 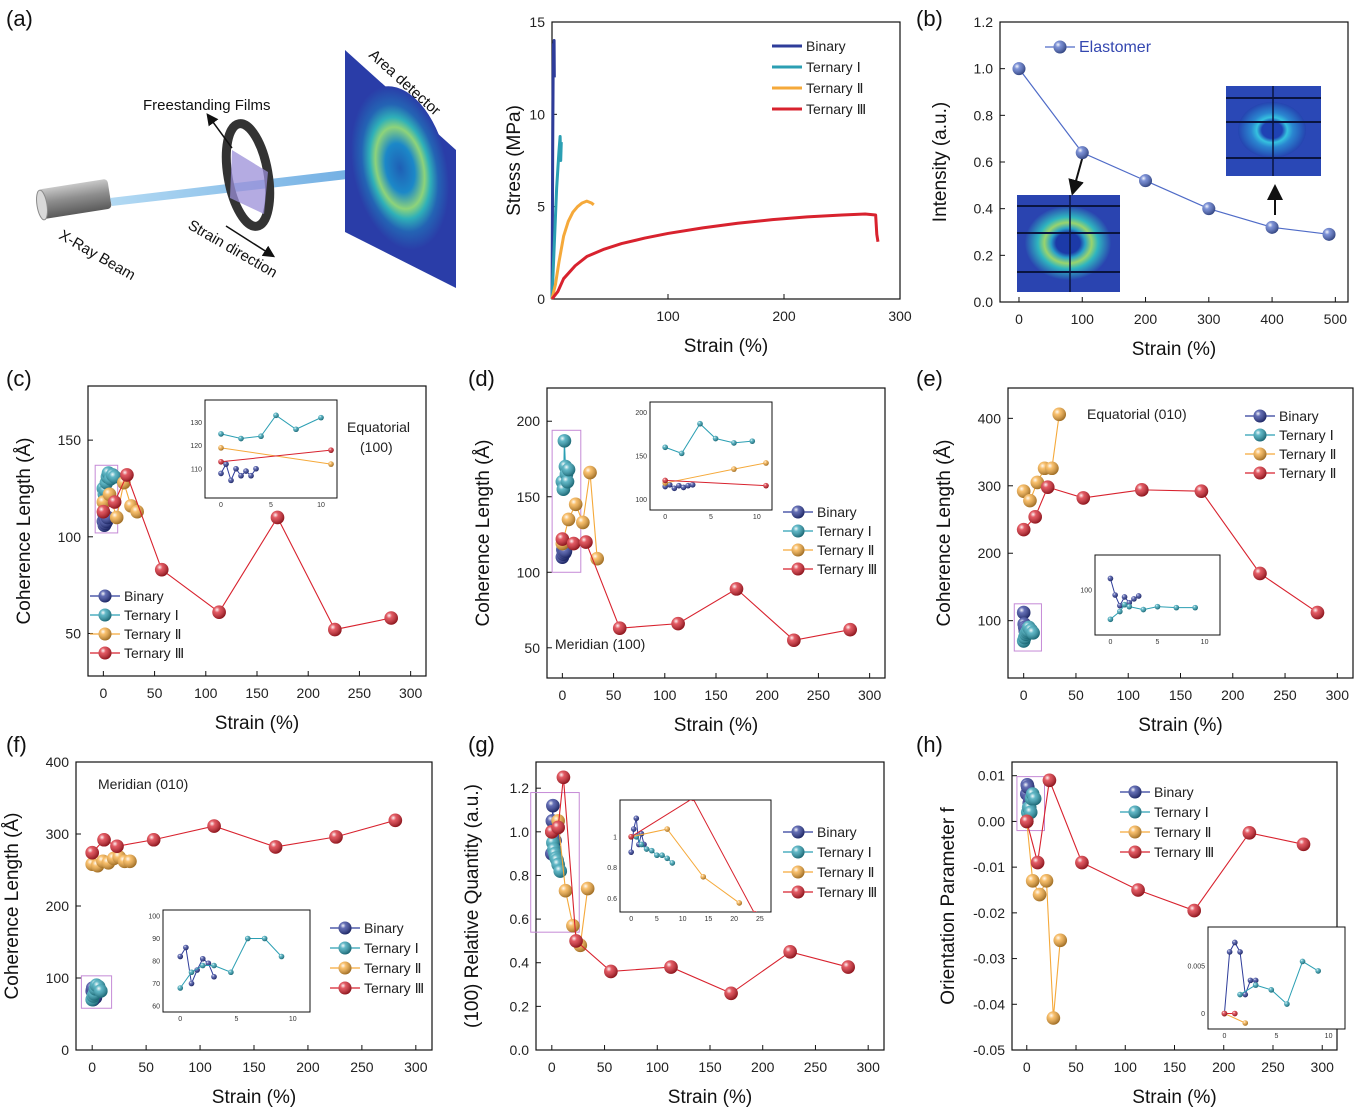 What do you see at coordinates (1174, 792) in the screenshot?
I see `legend-label: Binary` at bounding box center [1174, 792].